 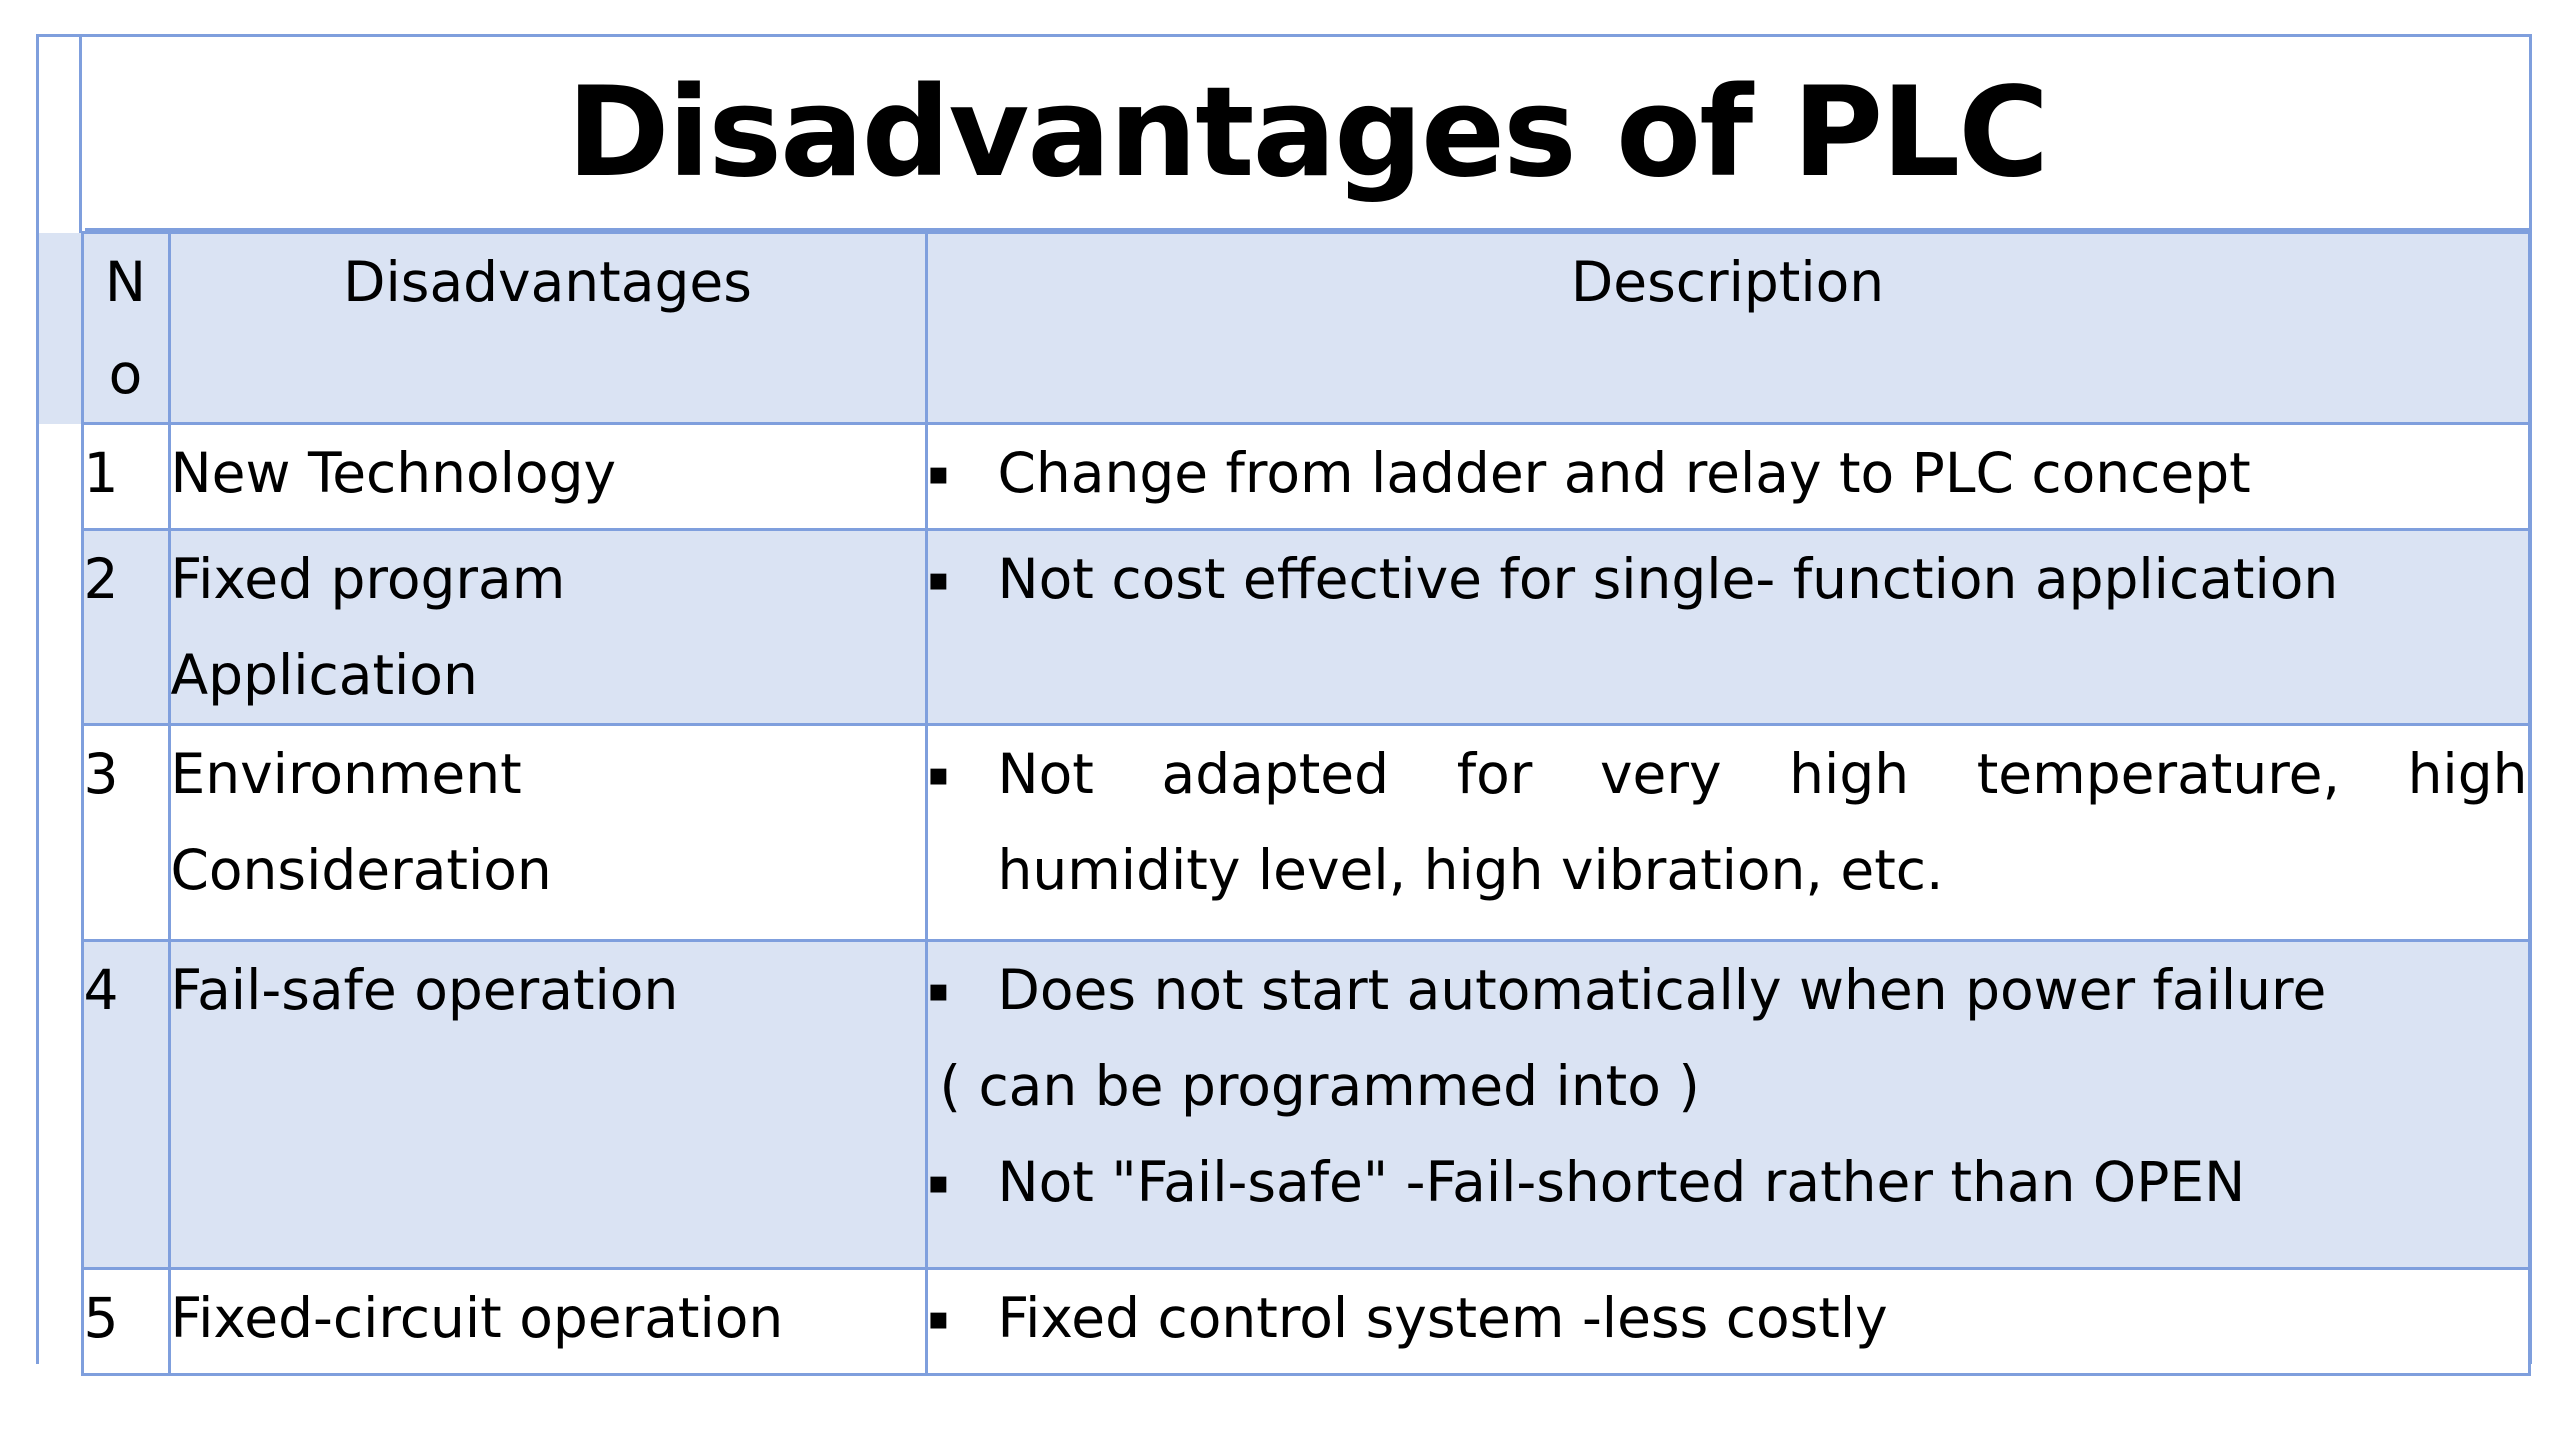 I want to click on disadvantage-cell: Environment Consideration, so click(x=547, y=832).